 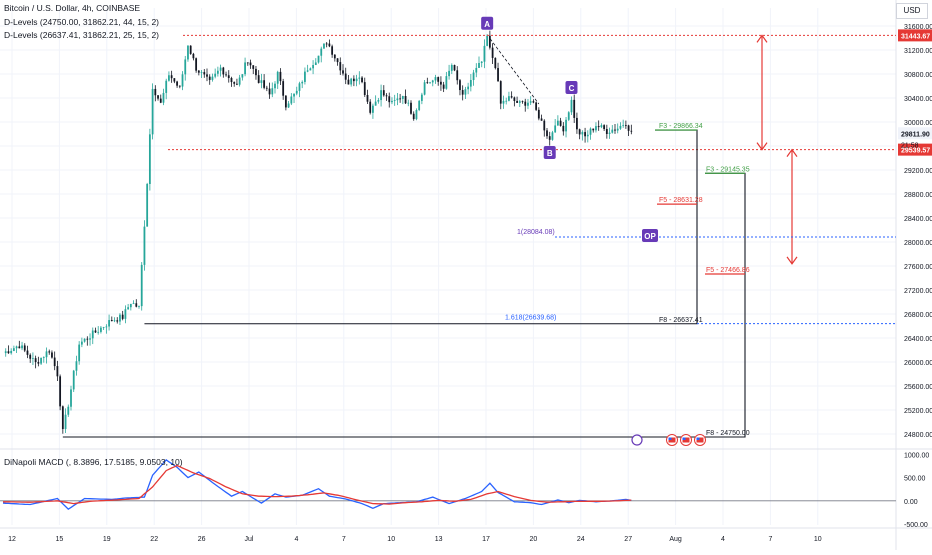 What do you see at coordinates (686, 440) in the screenshot?
I see `us-flag-icon` at bounding box center [686, 440].